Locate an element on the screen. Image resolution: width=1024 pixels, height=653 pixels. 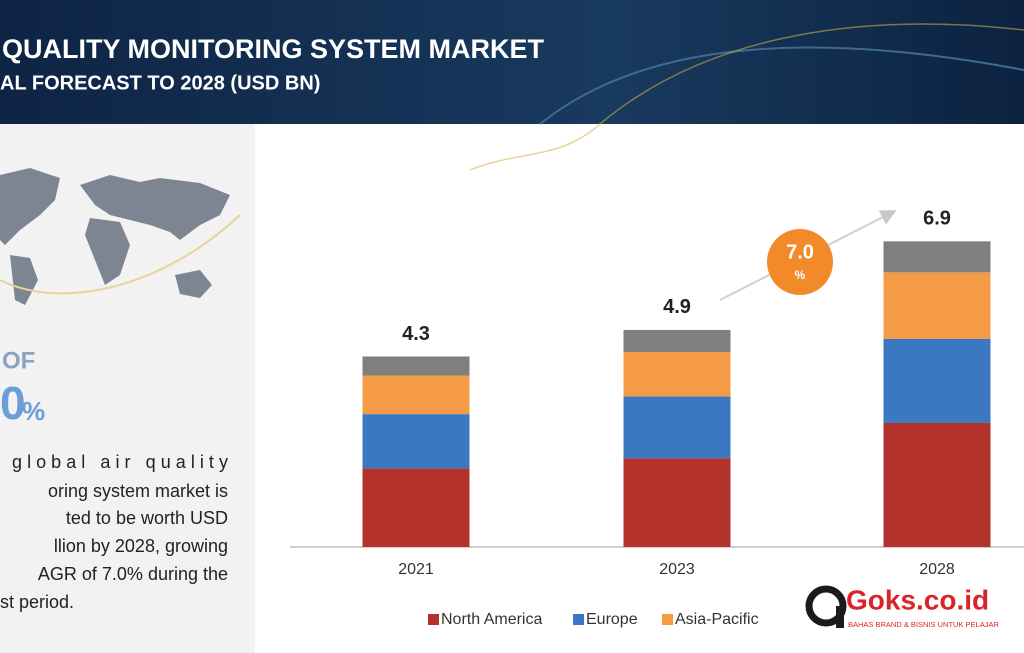
cagr-unit: % is located at coordinates (800, 275).